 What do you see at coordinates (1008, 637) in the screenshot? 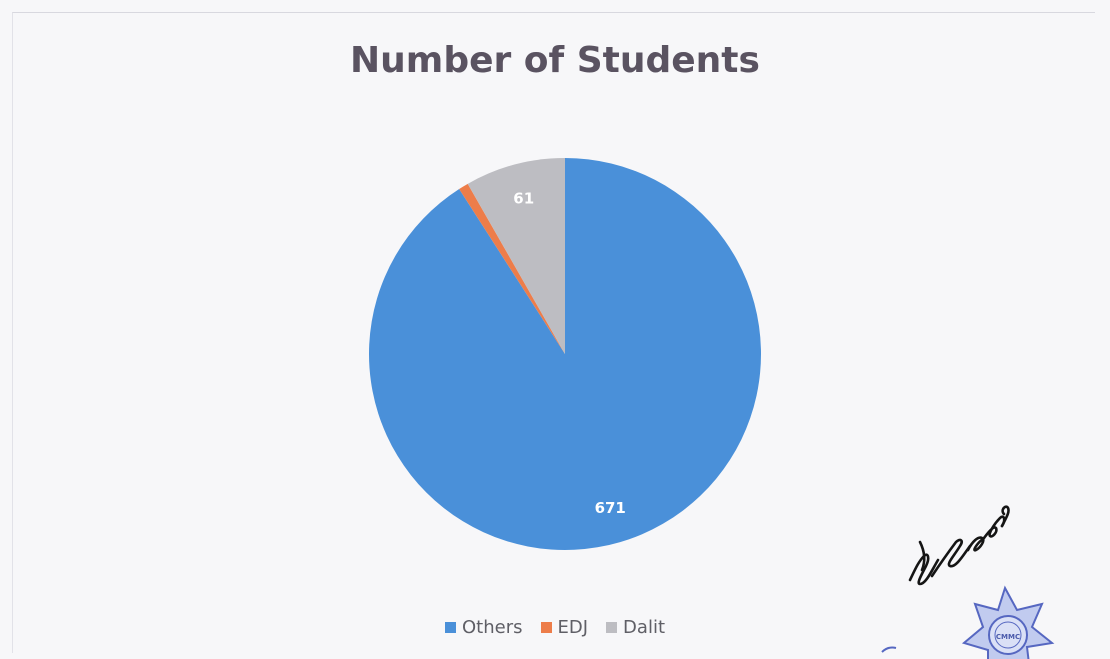
I see `seal-text: CMMC` at bounding box center [1008, 637].